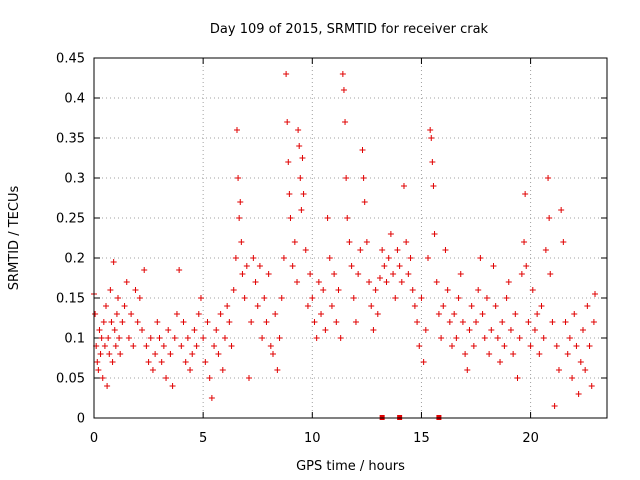 The height and width of the screenshot is (480, 640). I want to click on x-tick-label: 5, so click(203, 438).